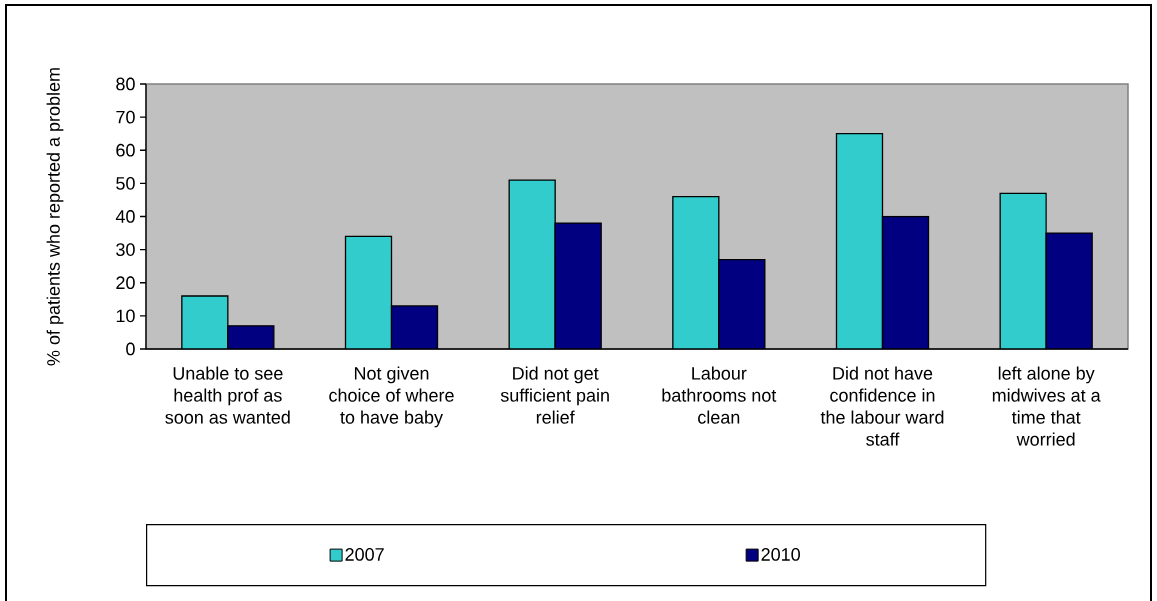  Describe the element at coordinates (125, 216) in the screenshot. I see `y-tick-label: 40` at that location.